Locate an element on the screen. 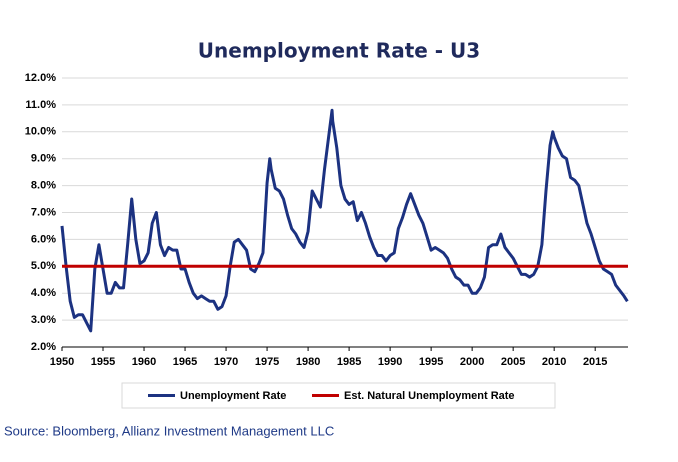 This screenshot has height=462, width=678. x-tick-label: 1965 is located at coordinates (185, 362).